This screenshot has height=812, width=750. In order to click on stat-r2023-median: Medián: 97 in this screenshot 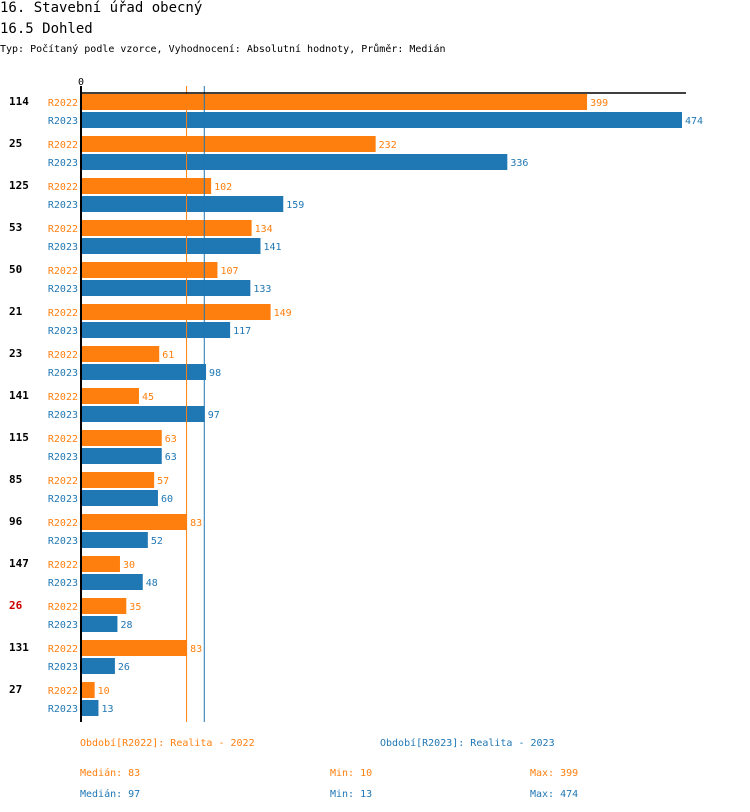, I will do `click(110, 794)`.